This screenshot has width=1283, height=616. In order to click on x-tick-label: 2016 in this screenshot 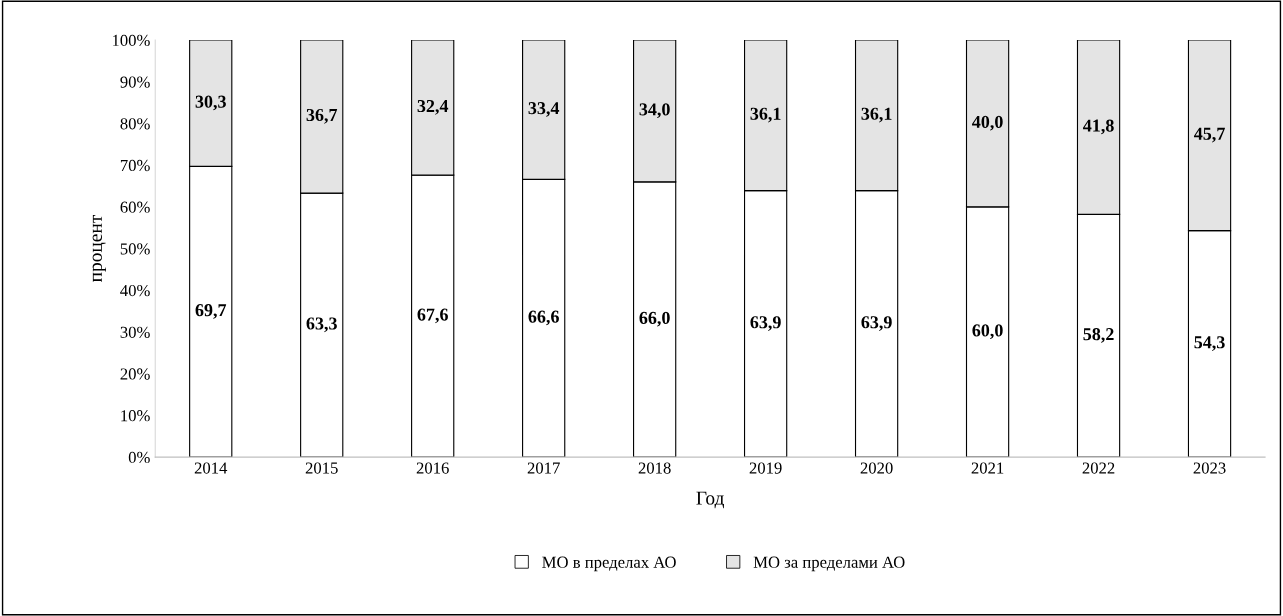, I will do `click(432, 468)`.